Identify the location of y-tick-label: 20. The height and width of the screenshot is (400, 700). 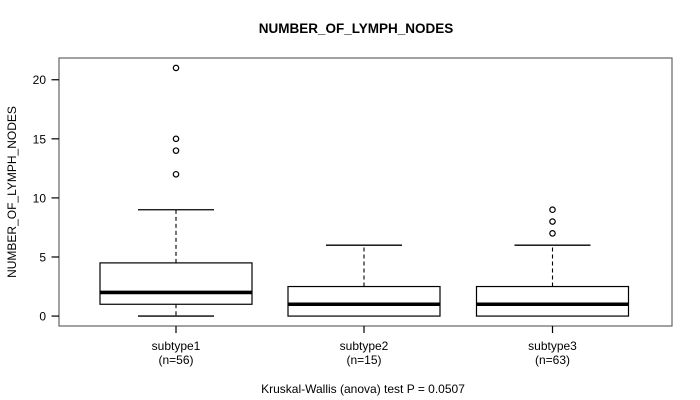
(40, 80).